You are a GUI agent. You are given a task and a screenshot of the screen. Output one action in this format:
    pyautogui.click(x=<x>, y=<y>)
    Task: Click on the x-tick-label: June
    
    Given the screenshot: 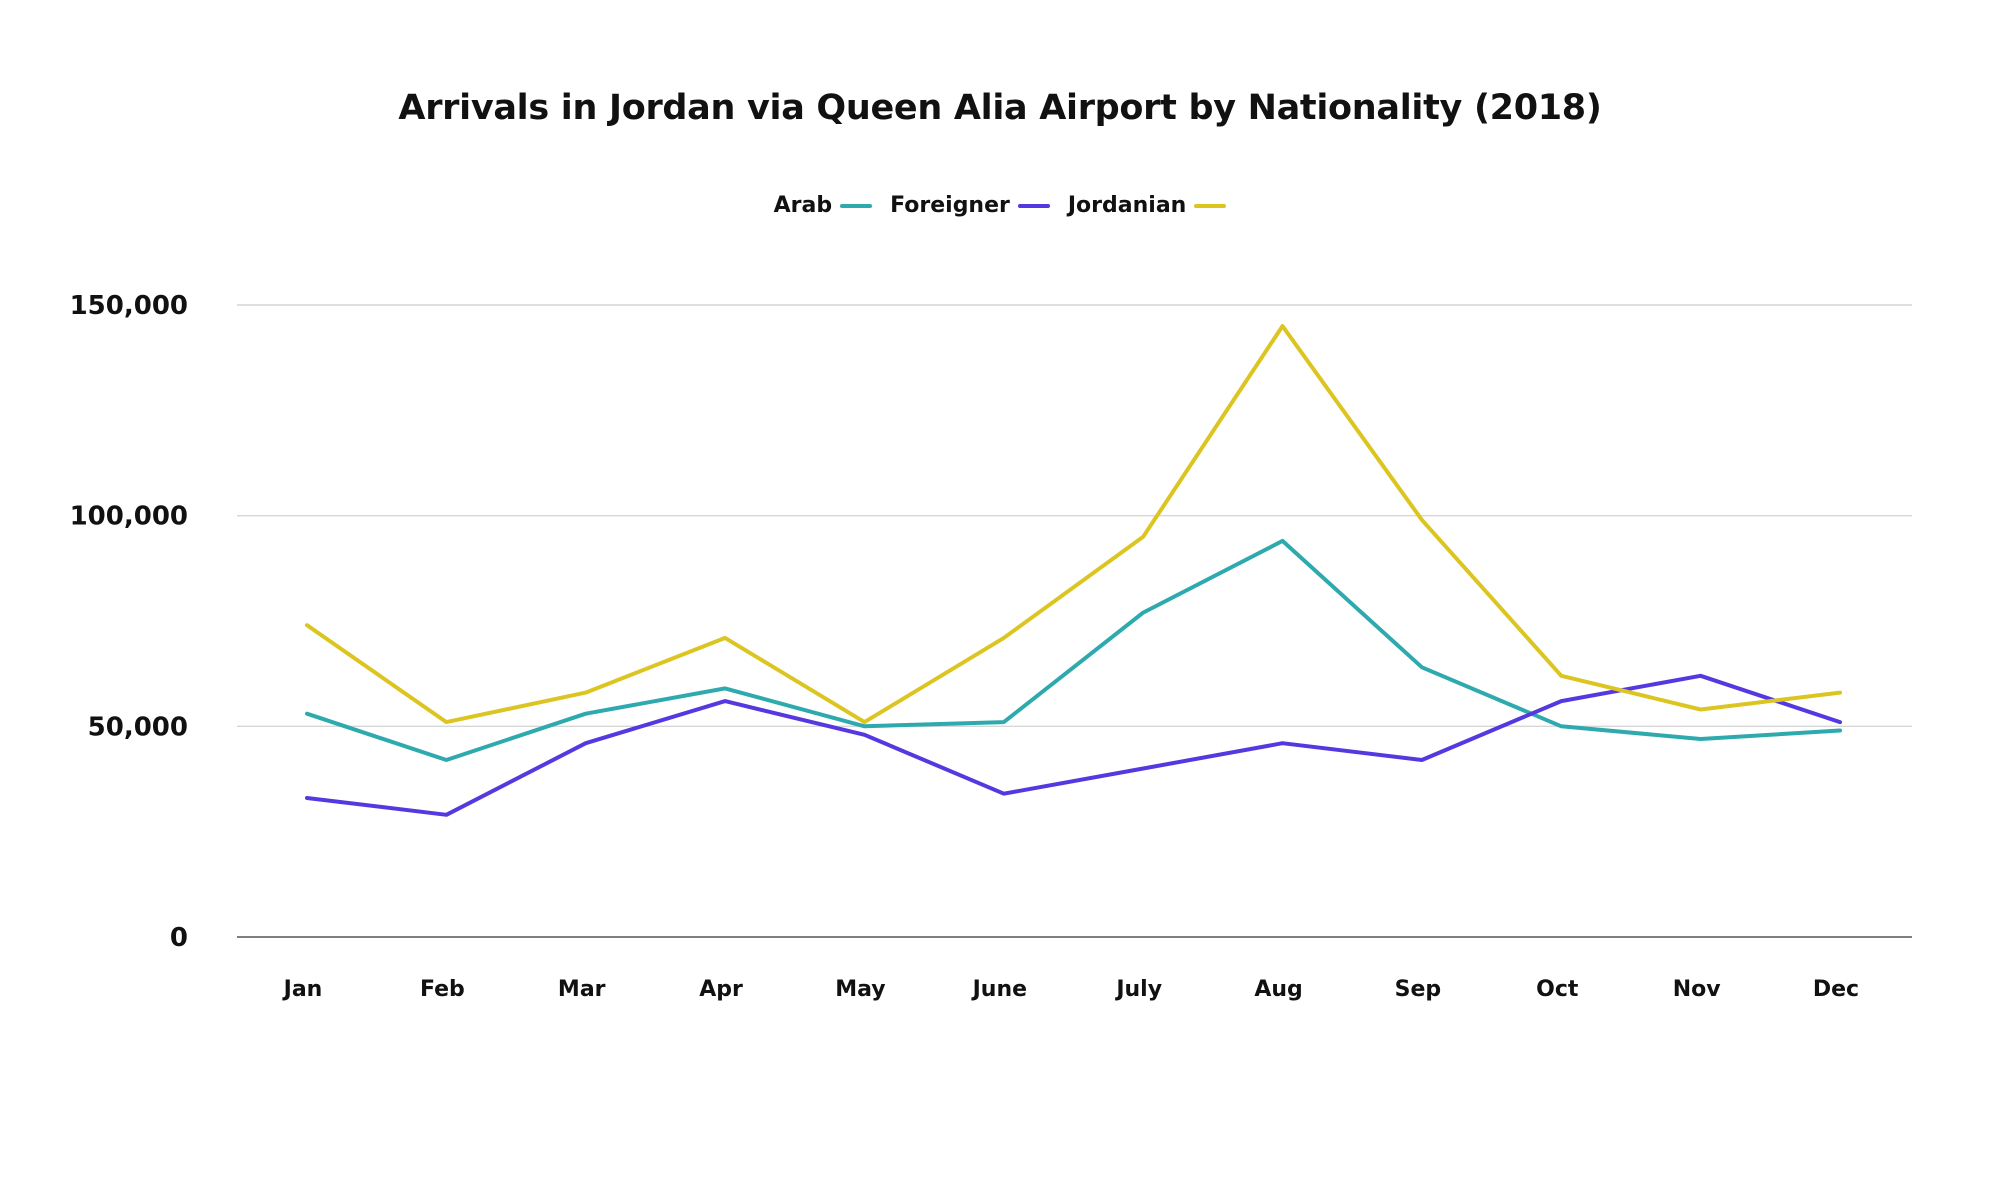 What is the action you would take?
    pyautogui.click(x=999, y=989)
    